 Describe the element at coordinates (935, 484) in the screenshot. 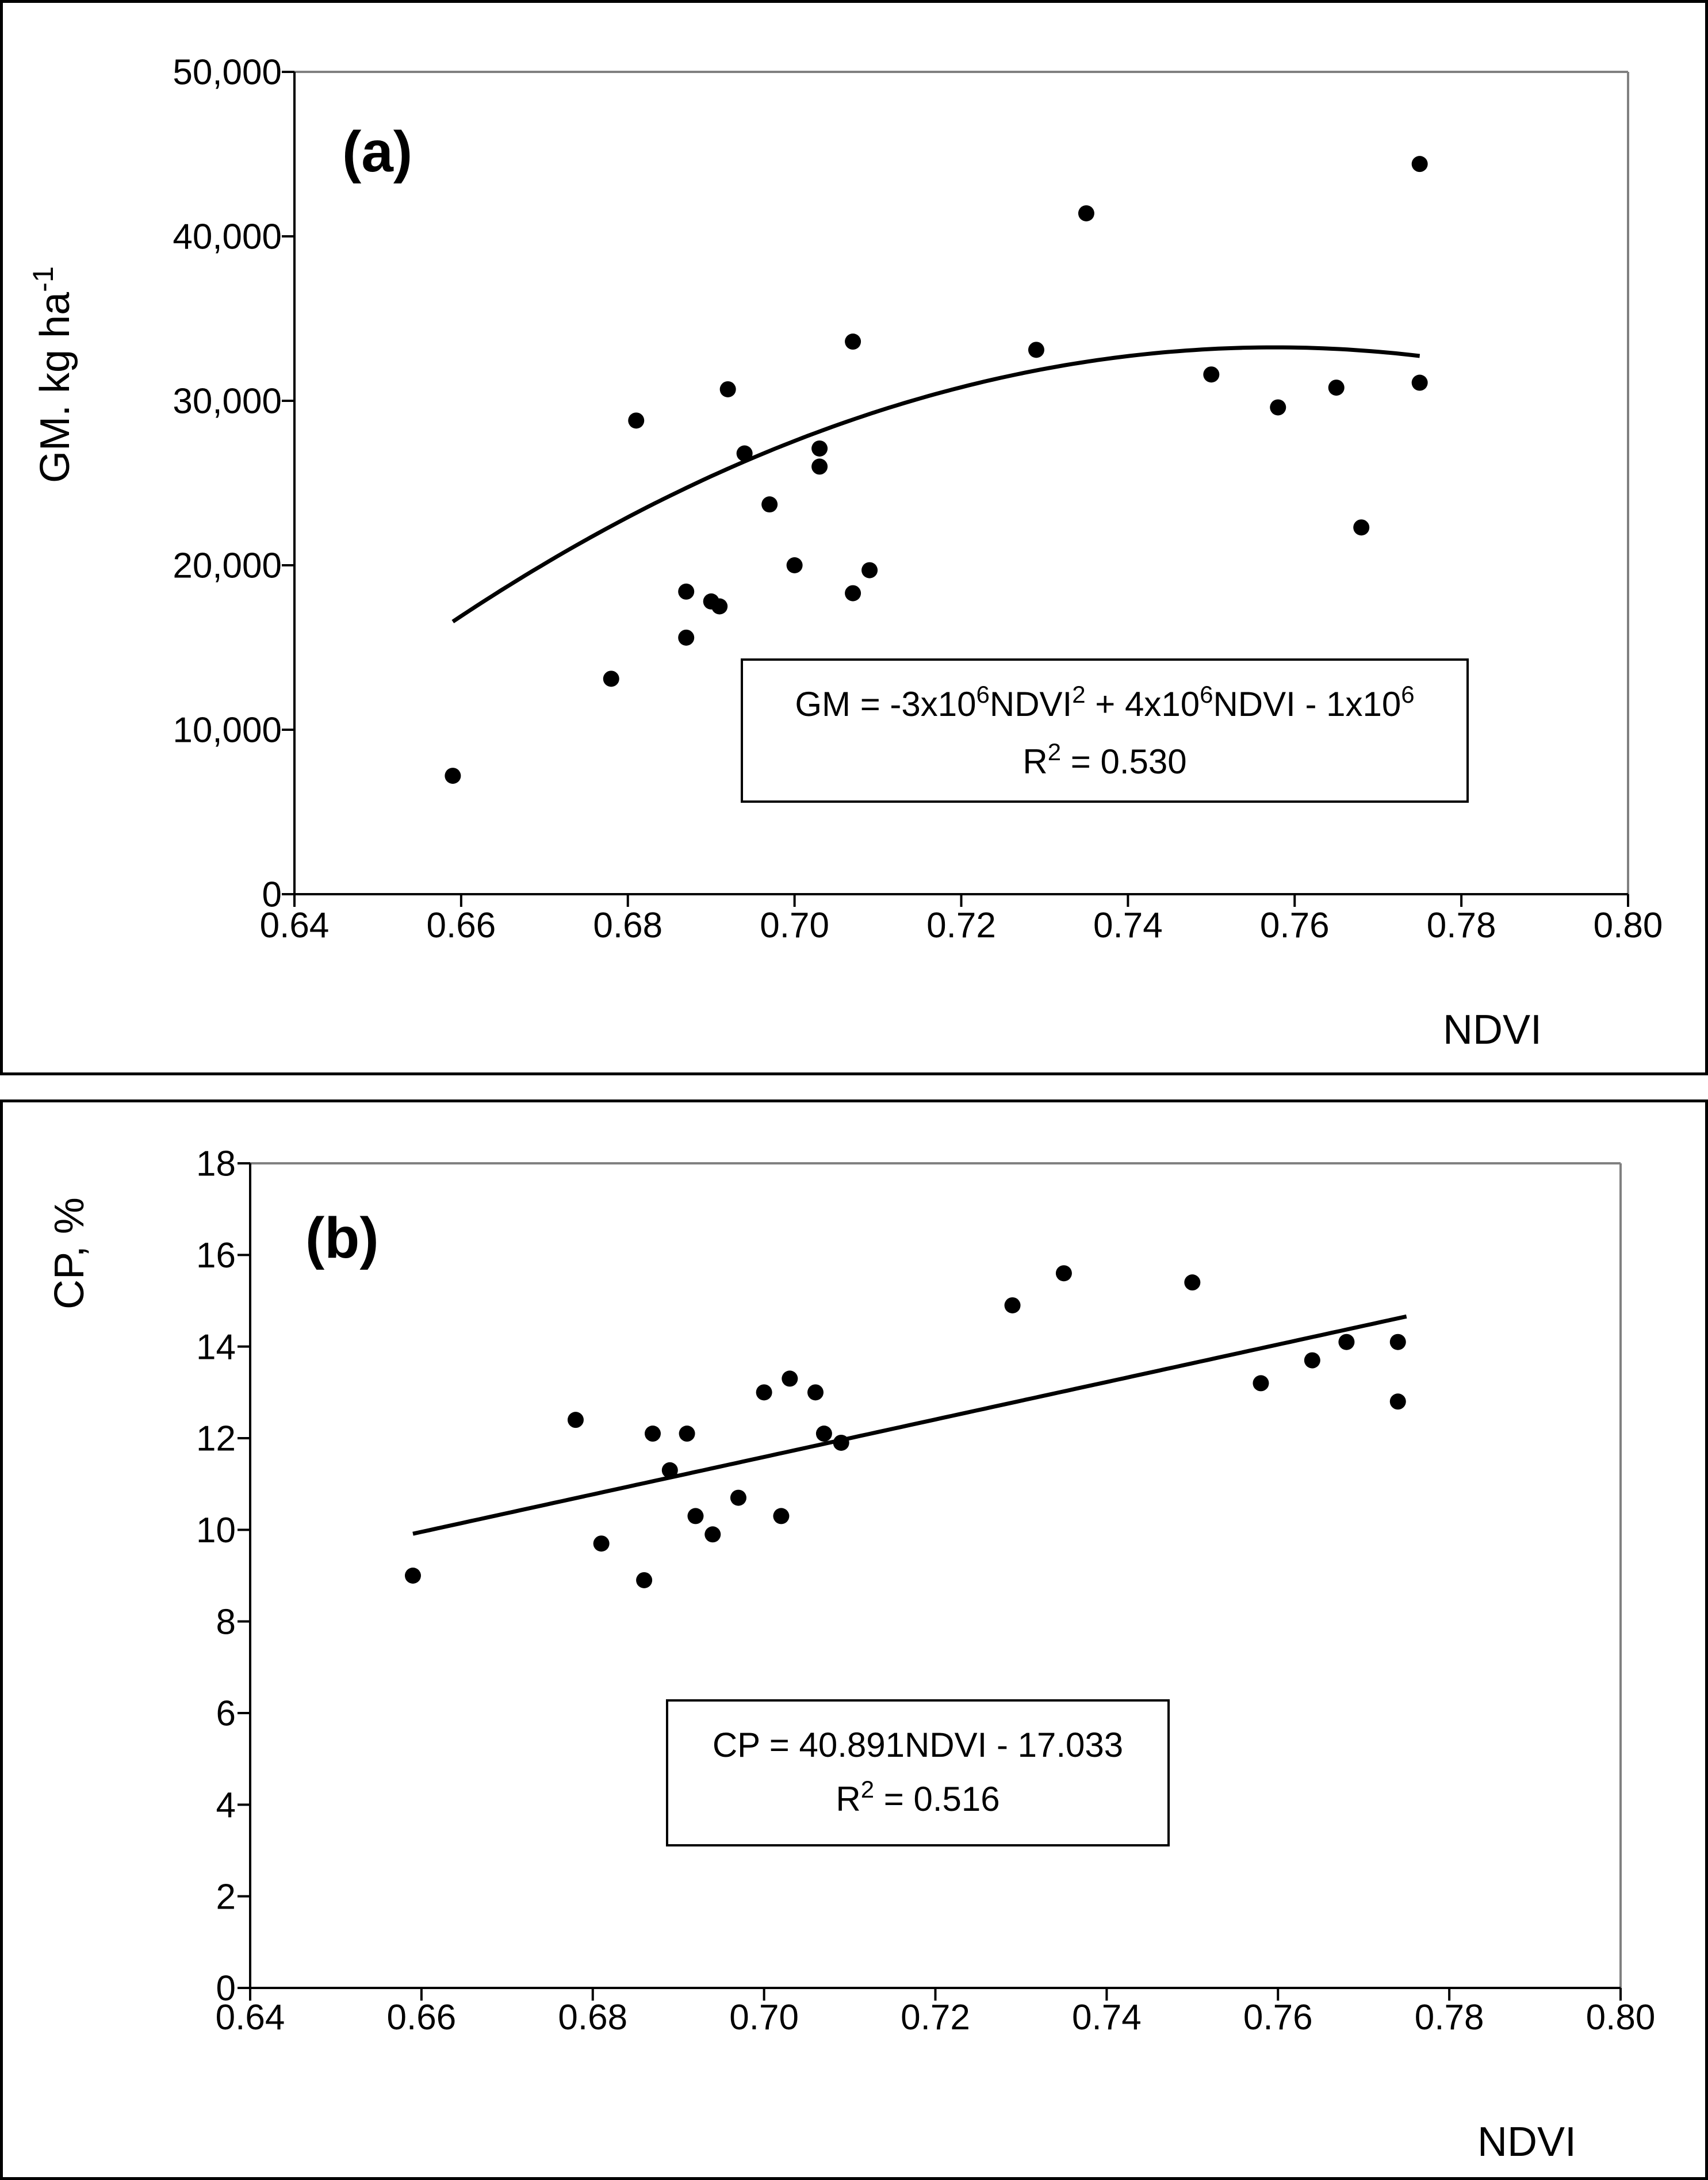

I see `chart-a-trendline` at that location.